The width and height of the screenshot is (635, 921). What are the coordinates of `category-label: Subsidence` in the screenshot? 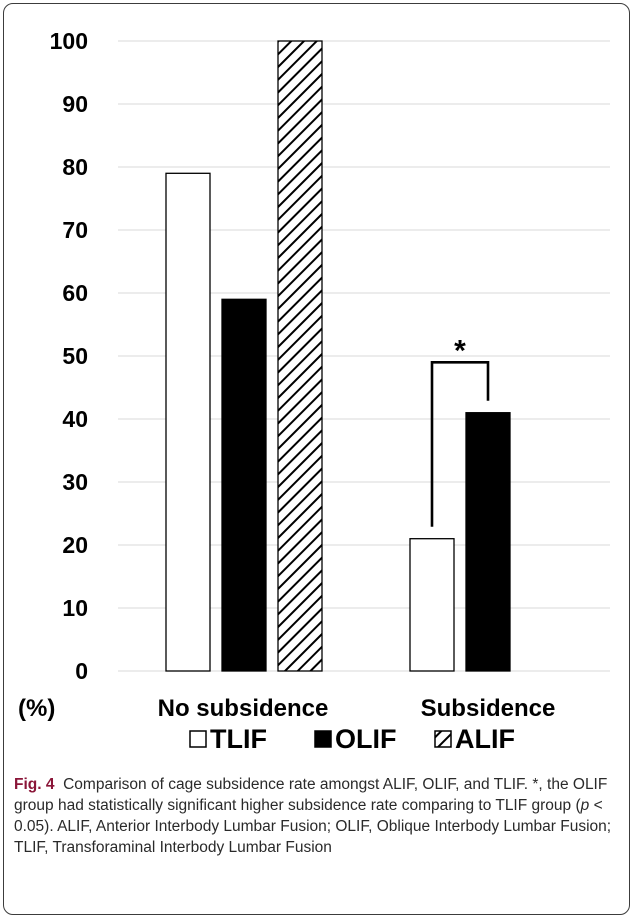 It's located at (488, 708).